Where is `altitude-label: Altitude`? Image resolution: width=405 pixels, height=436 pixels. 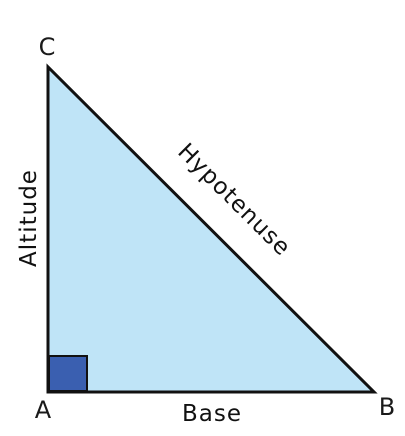 altitude-label: Altitude is located at coordinates (29, 218).